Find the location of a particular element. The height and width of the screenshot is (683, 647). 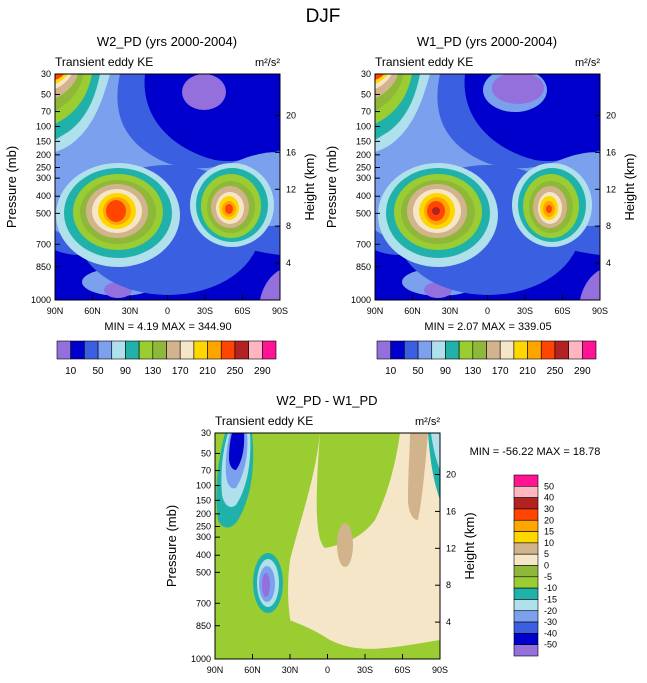

panel-title: W2_PD - W1_PD is located at coordinates (326, 400).